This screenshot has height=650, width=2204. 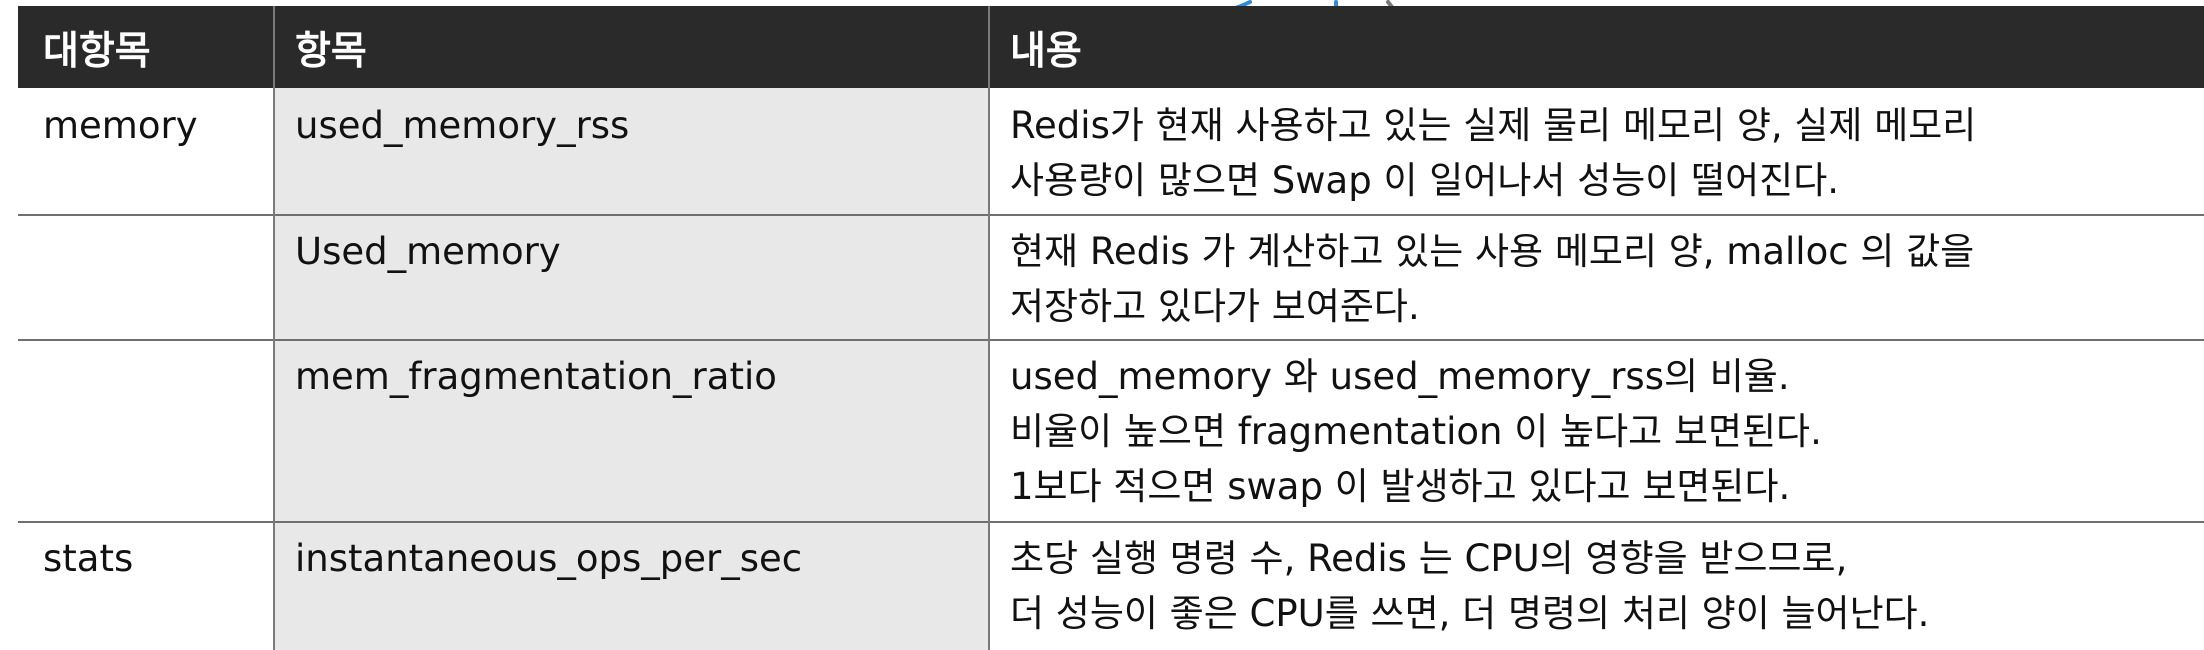 What do you see at coordinates (88, 558) in the screenshot?
I see `row-category: stats` at bounding box center [88, 558].